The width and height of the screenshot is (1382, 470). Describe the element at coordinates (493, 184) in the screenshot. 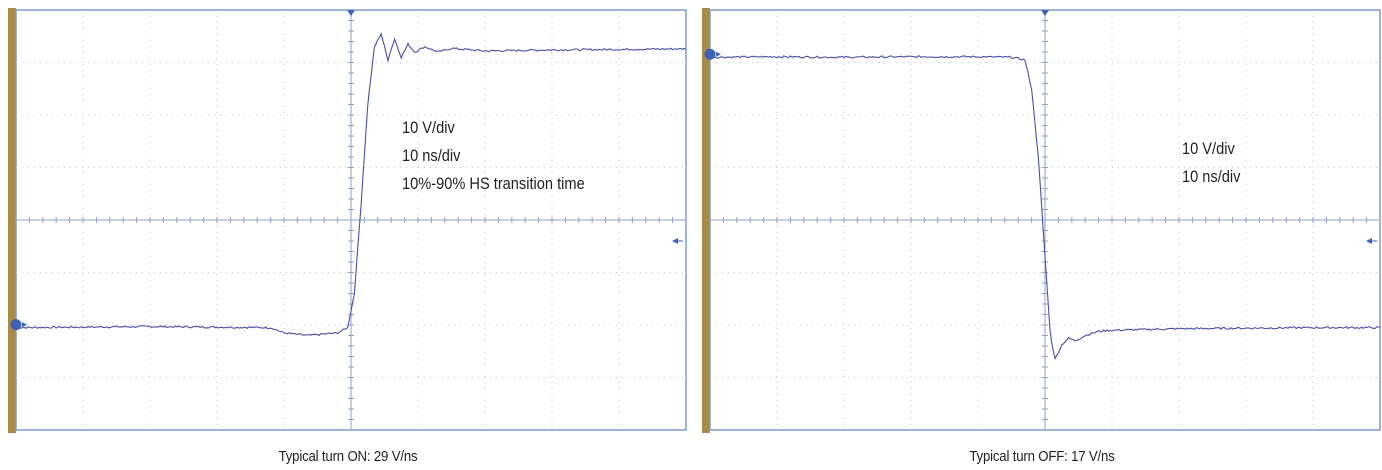

I see `scale-annotation: 10%-90% HS transition time` at that location.